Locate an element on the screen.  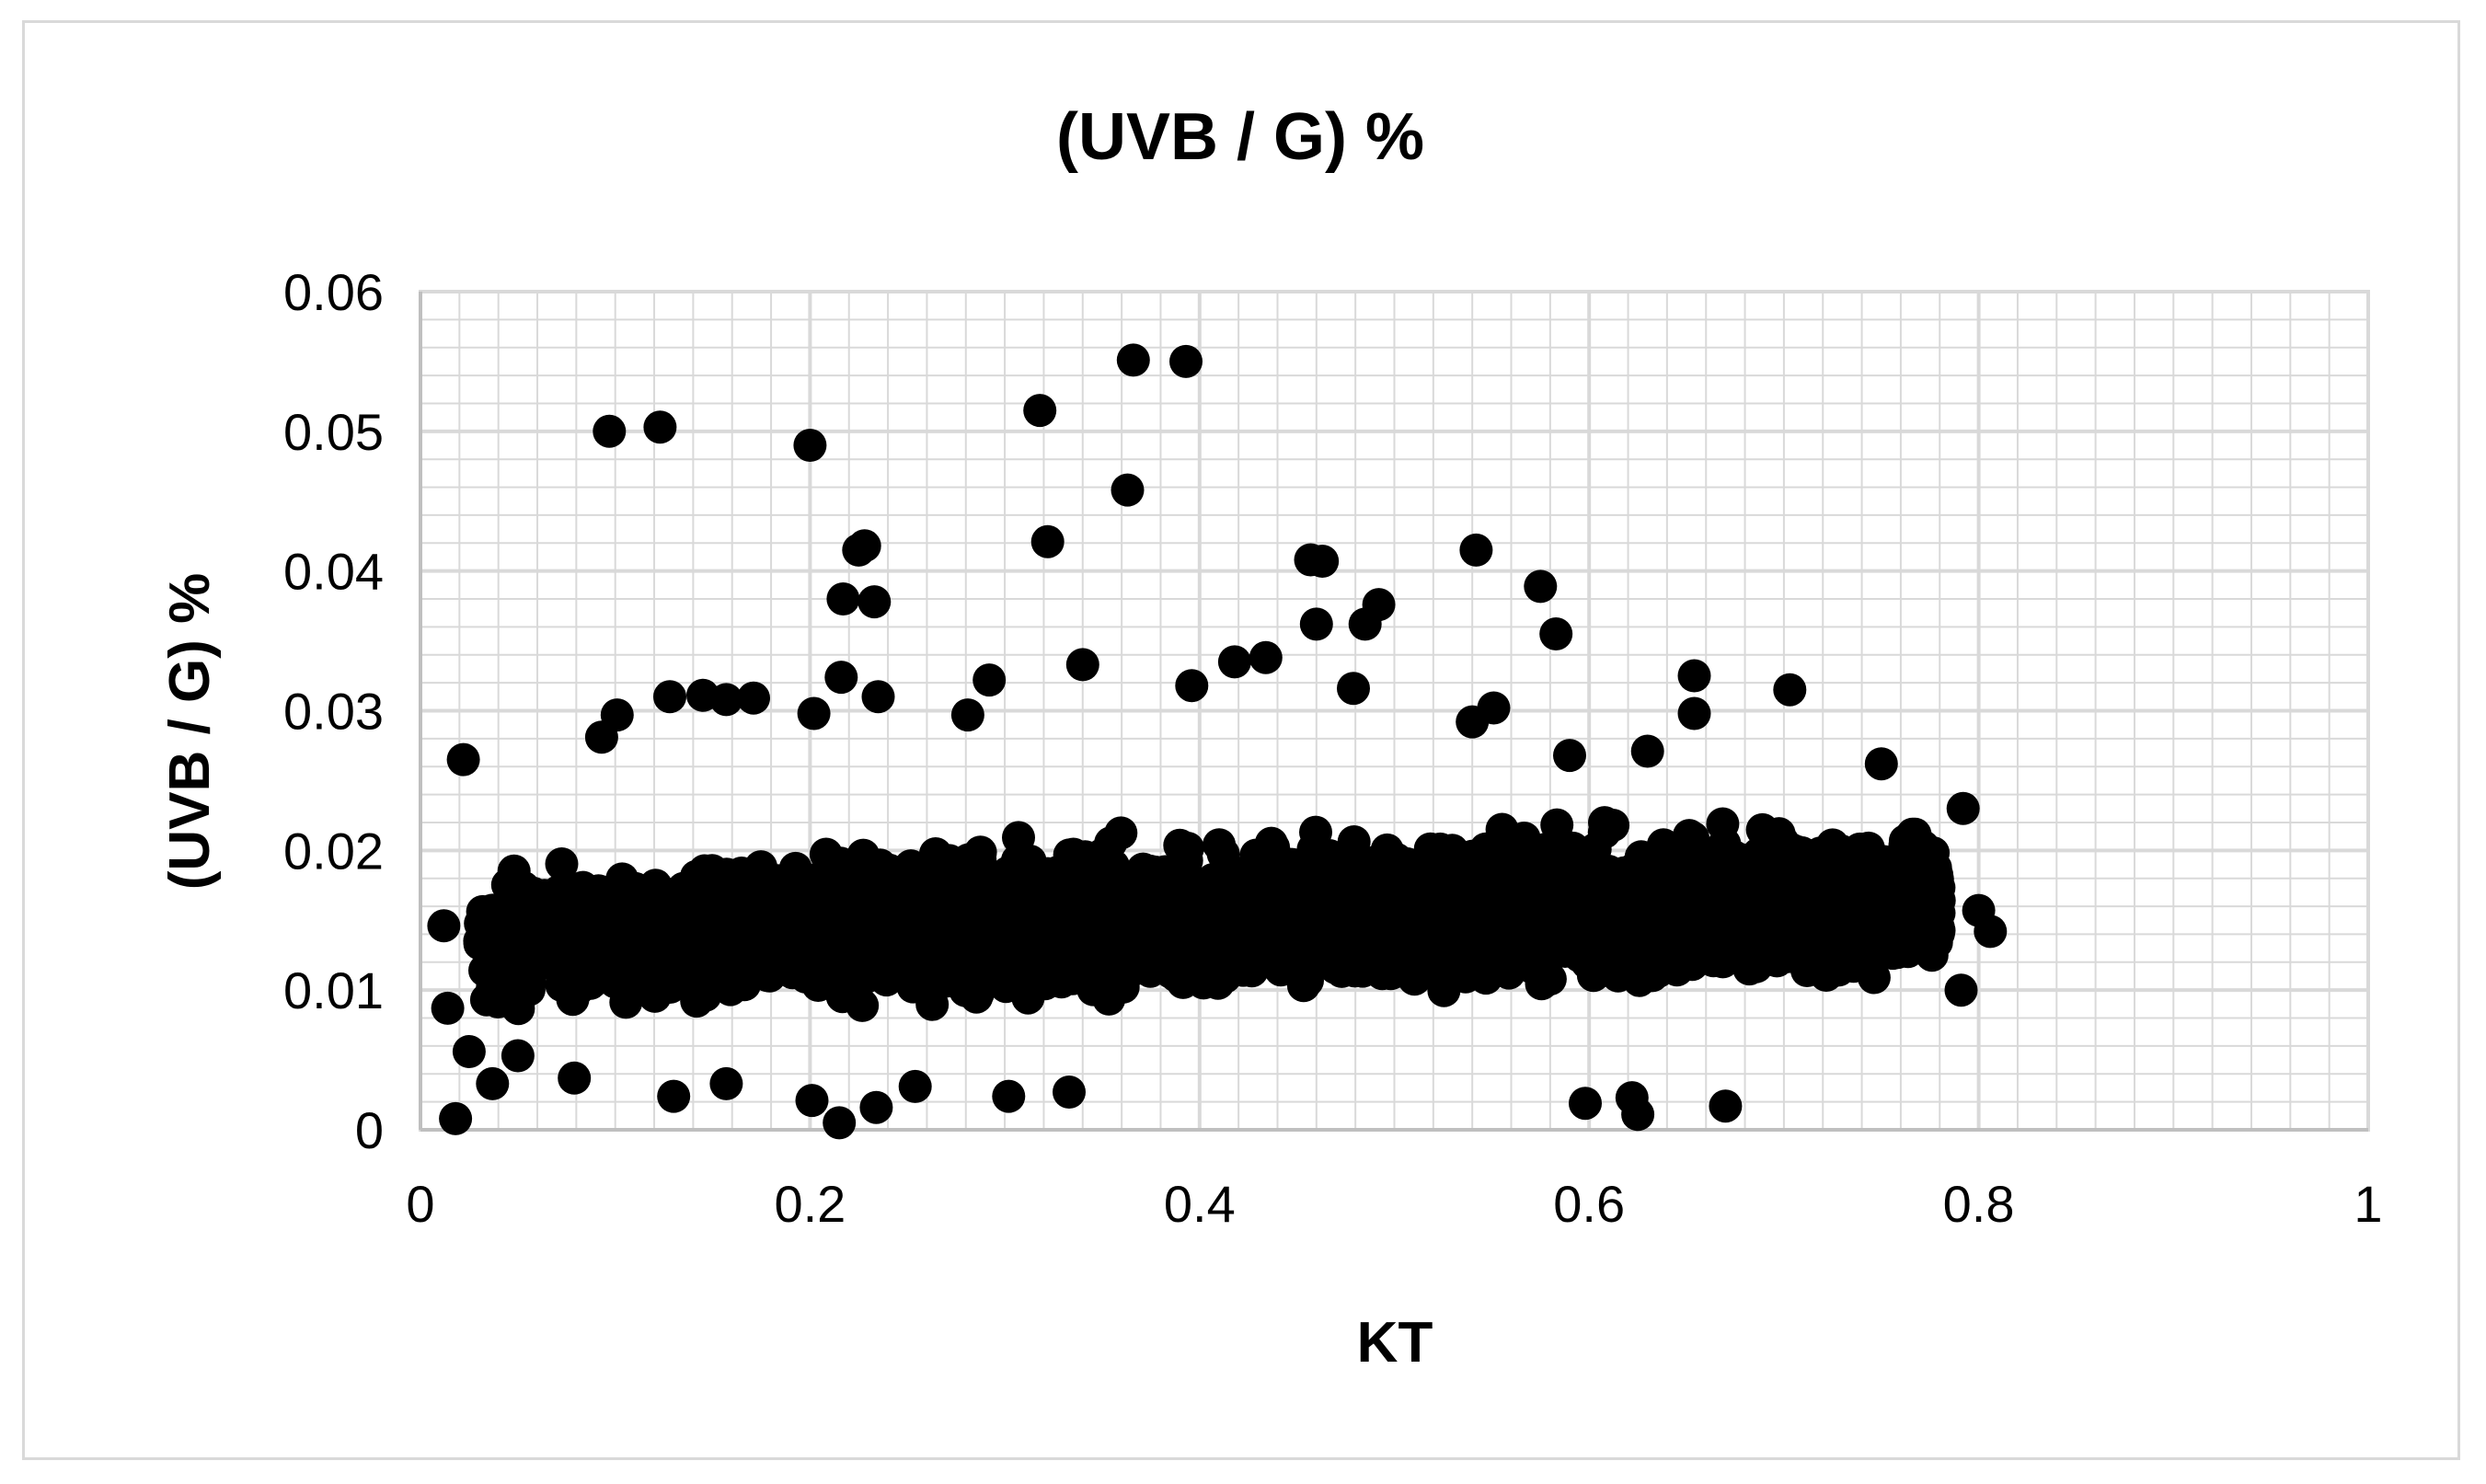
y-tick-label: 0 is located at coordinates (369, 1130).